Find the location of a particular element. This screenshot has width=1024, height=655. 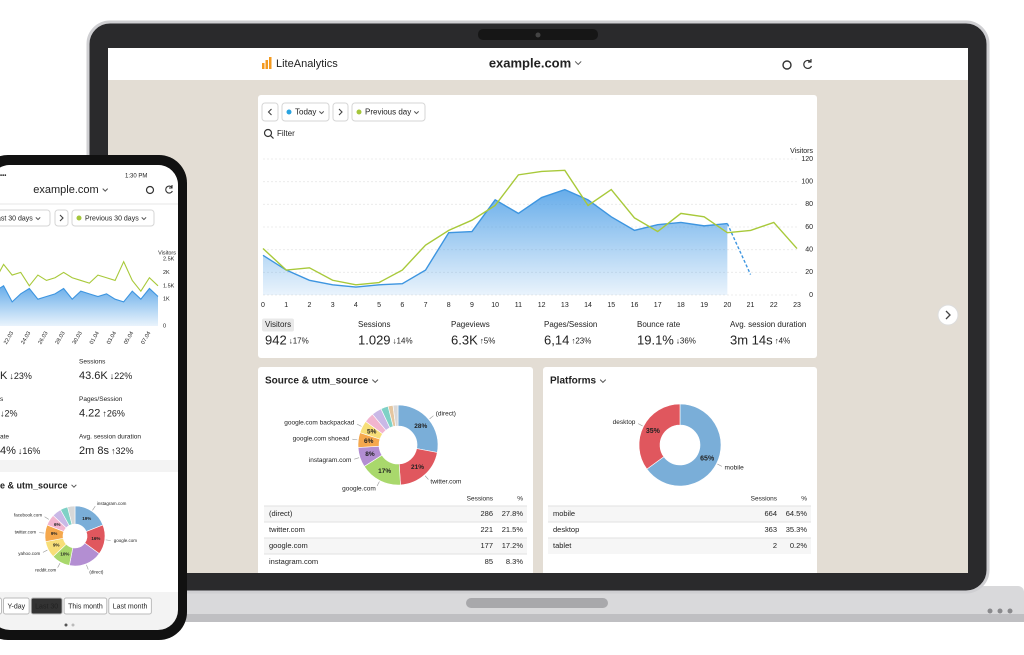

x-tick-label: 23 is located at coordinates (797, 305).